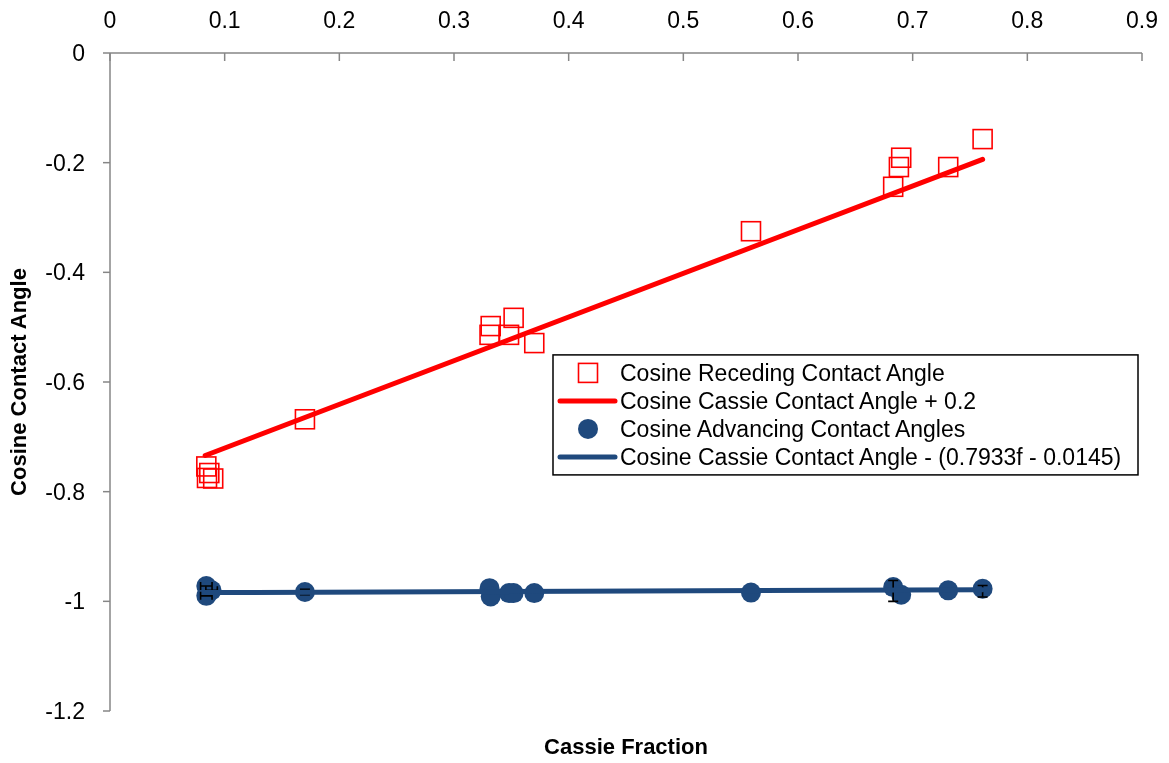  I want to click on y-tick-label: -1, so click(74, 601).